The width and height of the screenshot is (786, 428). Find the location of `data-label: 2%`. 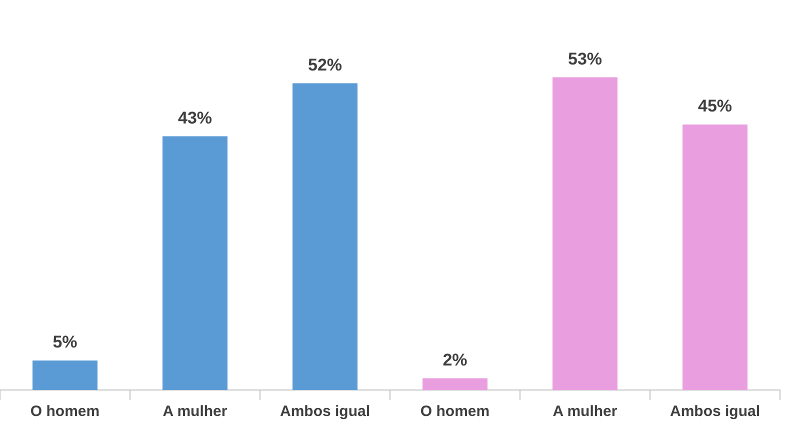

data-label: 2% is located at coordinates (455, 360).